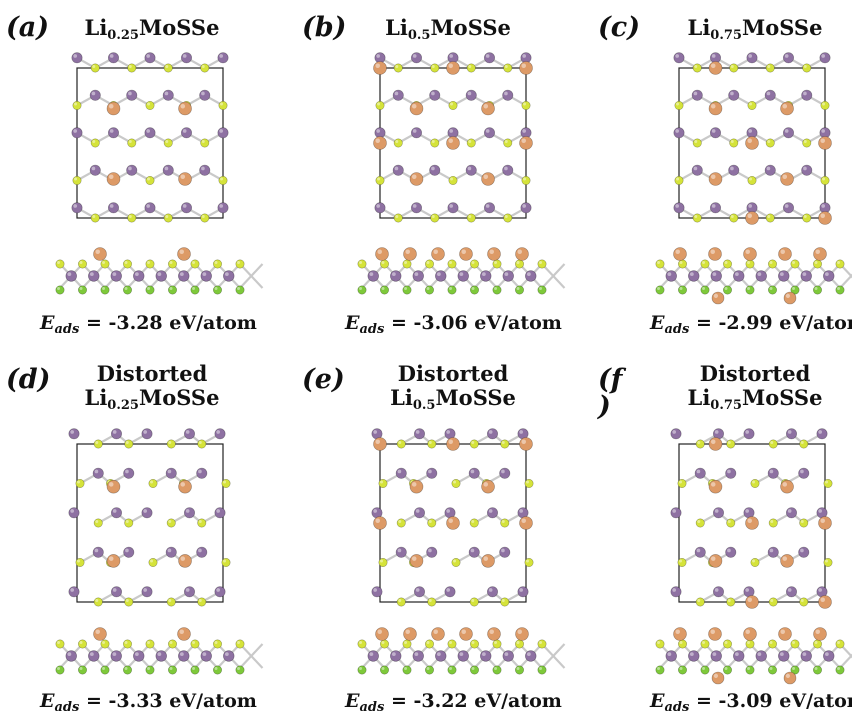 The image size is (852, 719). I want to click on energy-value: = -3.09 eV/atom, so click(773, 701).